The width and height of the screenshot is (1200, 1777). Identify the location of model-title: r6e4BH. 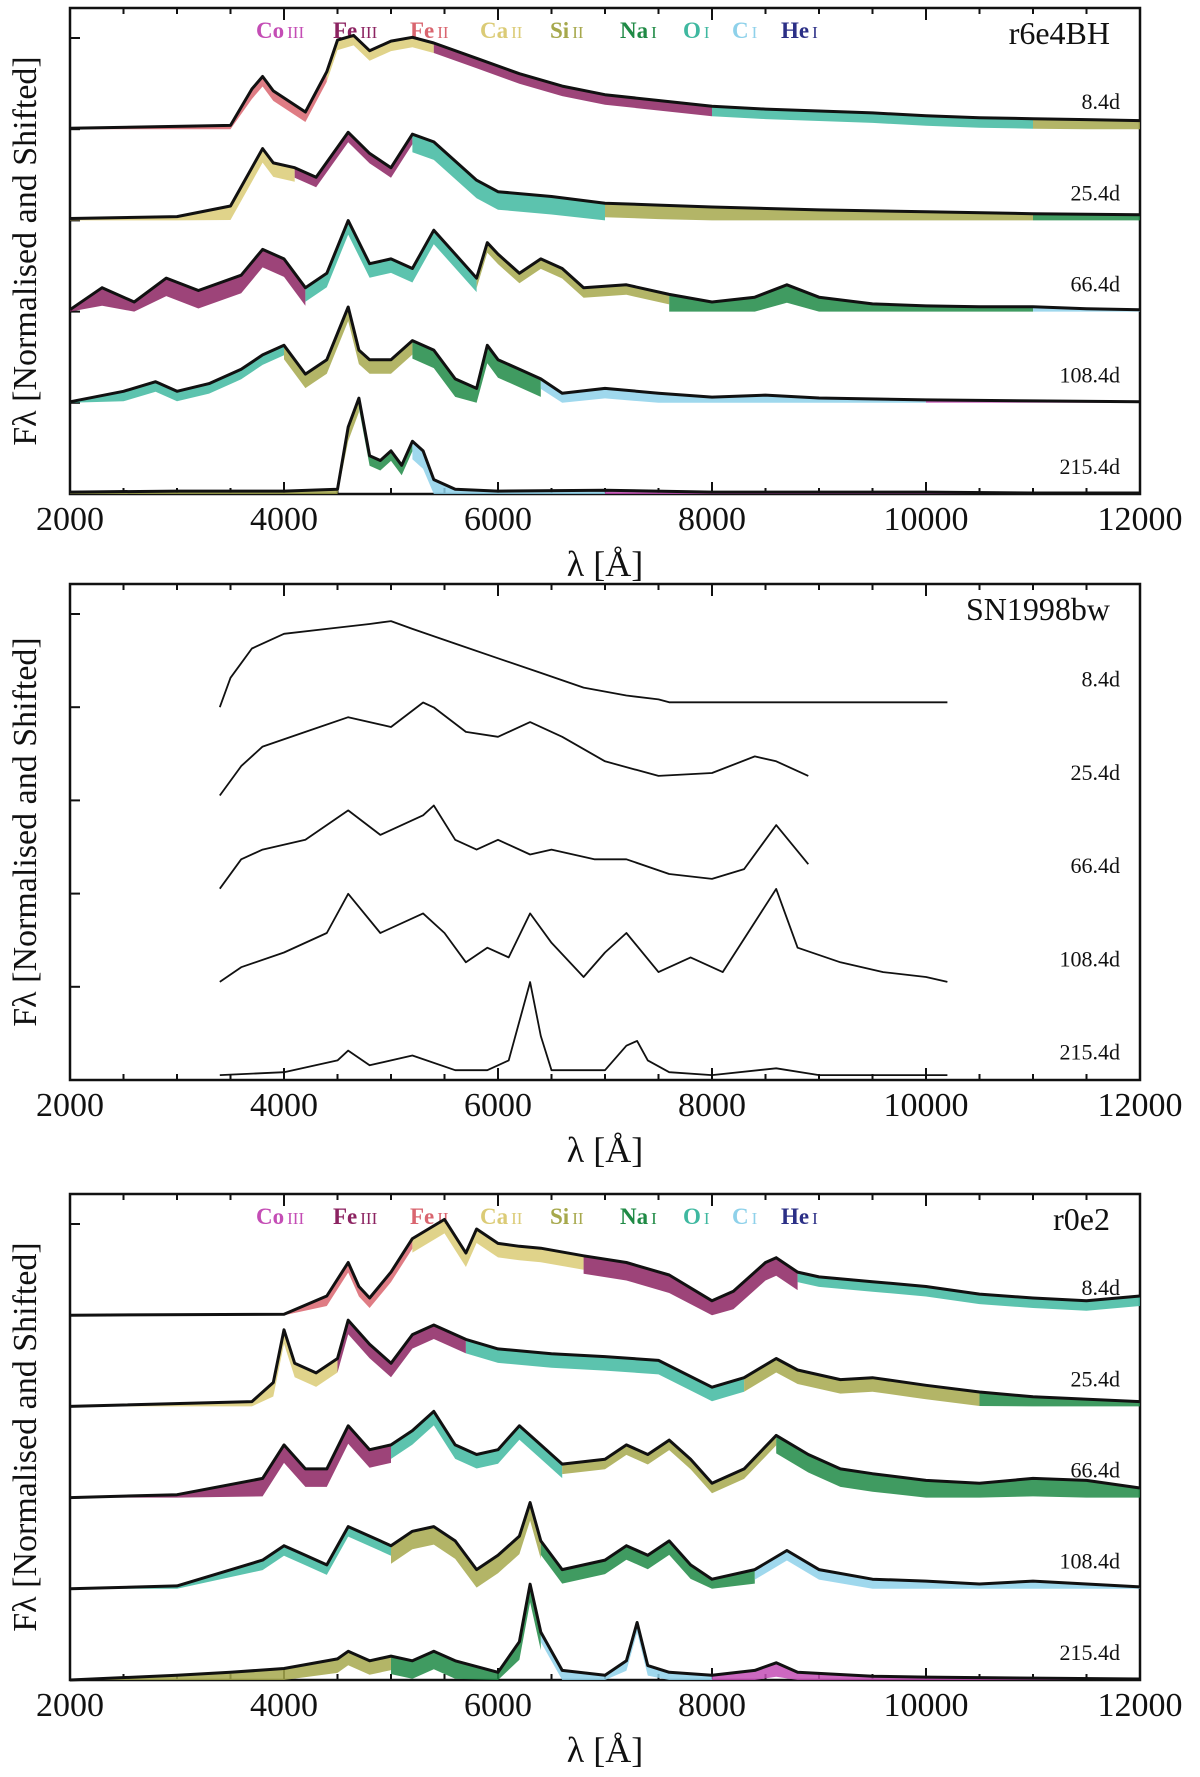
(1059, 33).